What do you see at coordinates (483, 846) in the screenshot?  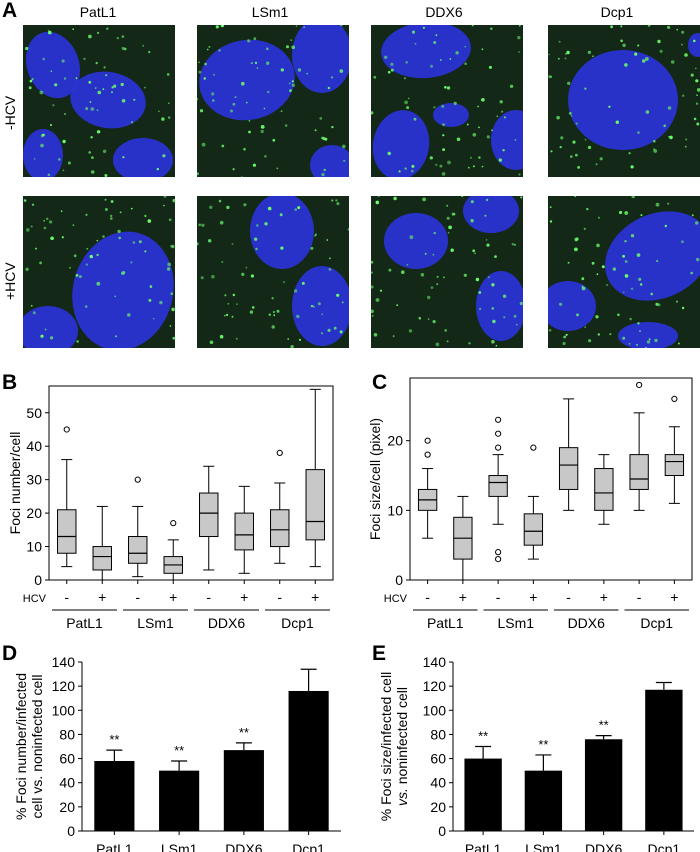 I see `category-label: PatL1` at bounding box center [483, 846].